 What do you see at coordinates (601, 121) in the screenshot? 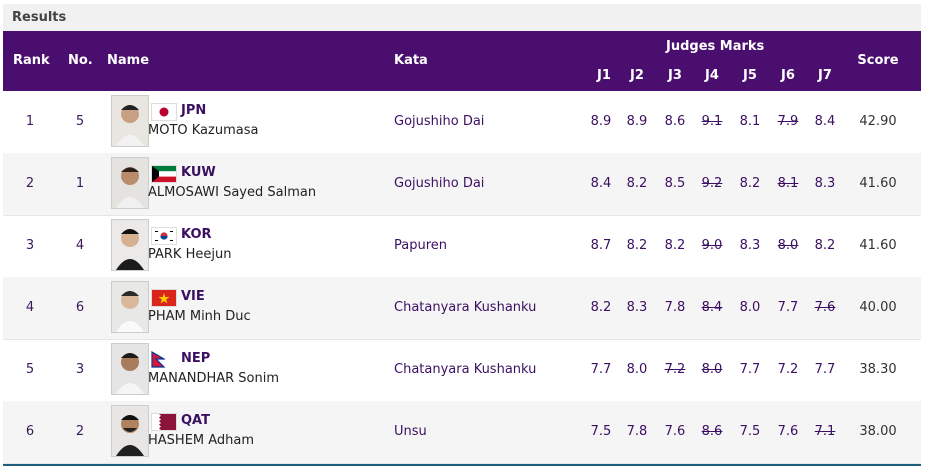
I see `mark-j1: 8.9` at bounding box center [601, 121].